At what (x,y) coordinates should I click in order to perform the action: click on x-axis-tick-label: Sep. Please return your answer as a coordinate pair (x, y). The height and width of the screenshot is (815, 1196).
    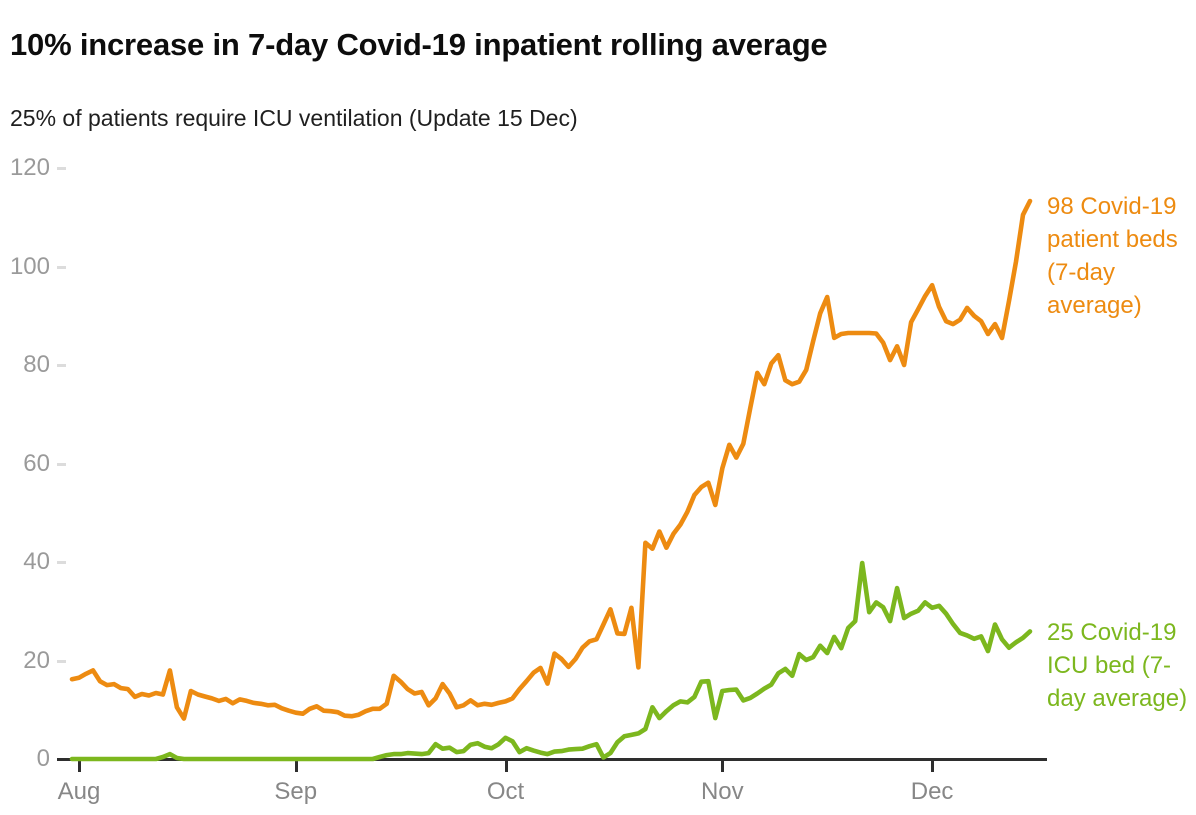
    Looking at the image, I should click on (296, 791).